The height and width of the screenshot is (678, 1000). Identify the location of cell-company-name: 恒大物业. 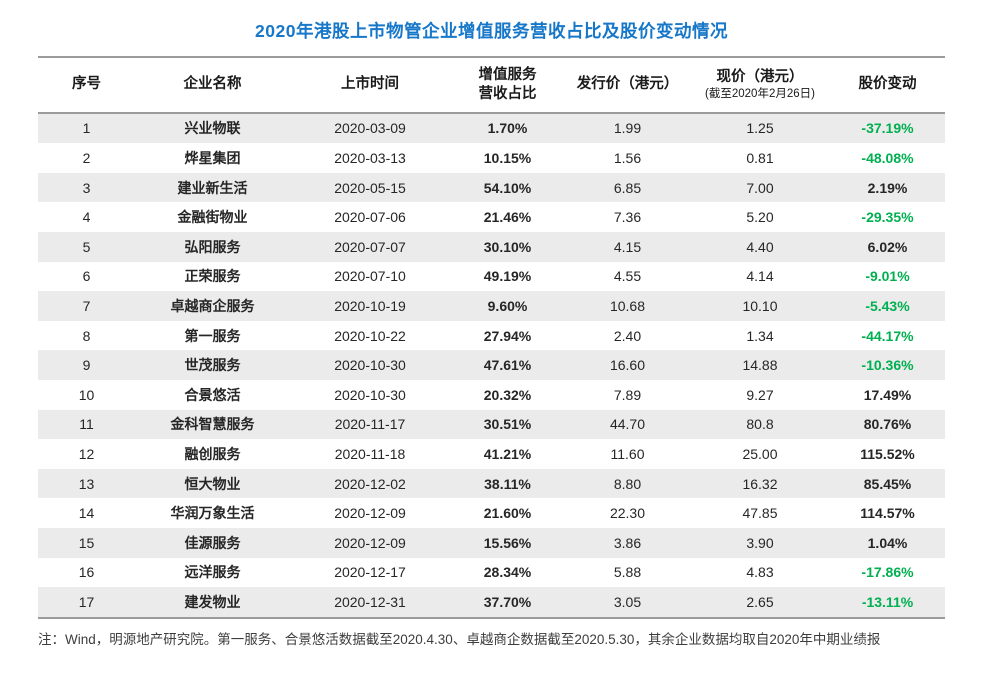
(212, 483).